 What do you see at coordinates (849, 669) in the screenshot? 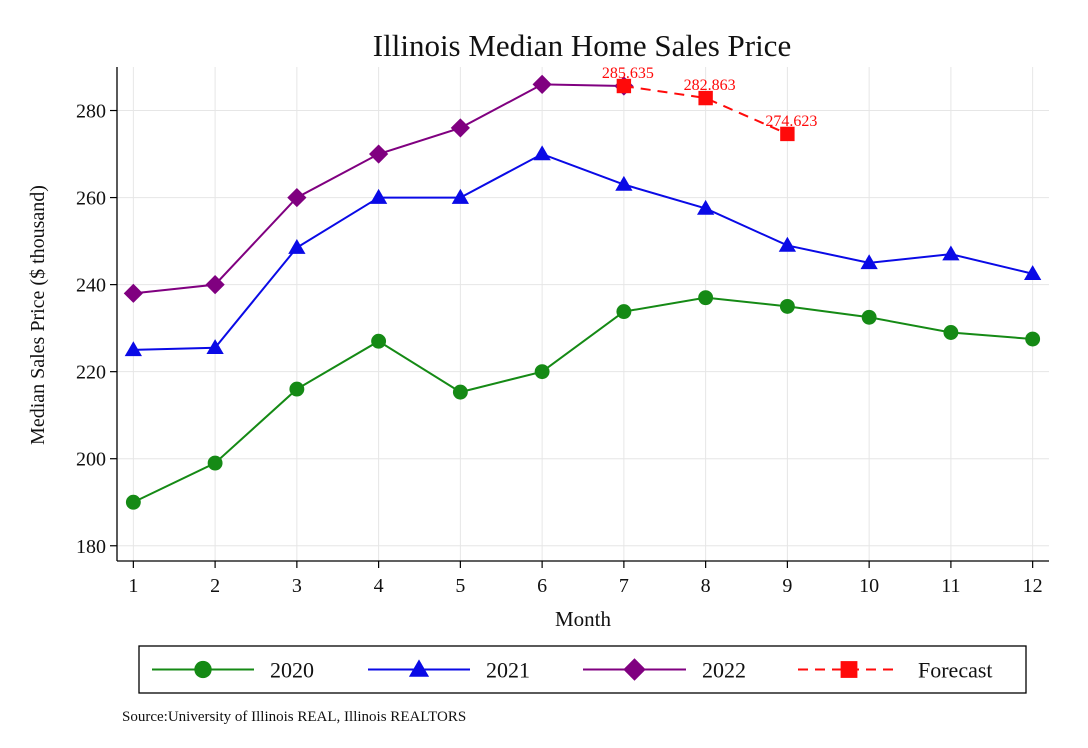
I see `legend-marker-forecast` at bounding box center [849, 669].